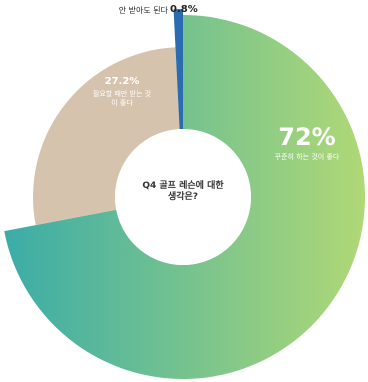  I want to click on category-label: 안 받아도 된다, so click(143, 10).